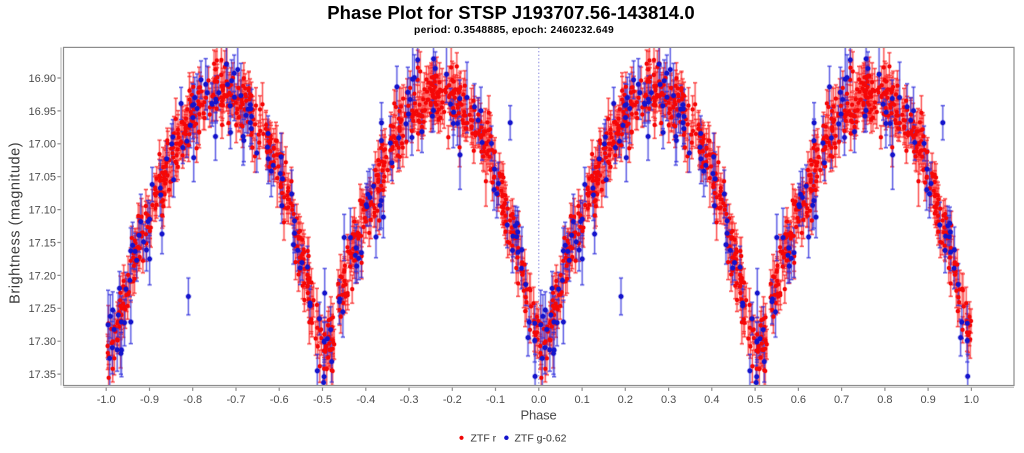 The height and width of the screenshot is (453, 1024). Describe the element at coordinates (754, 400) in the screenshot. I see `svg-text: 0.5` at that location.